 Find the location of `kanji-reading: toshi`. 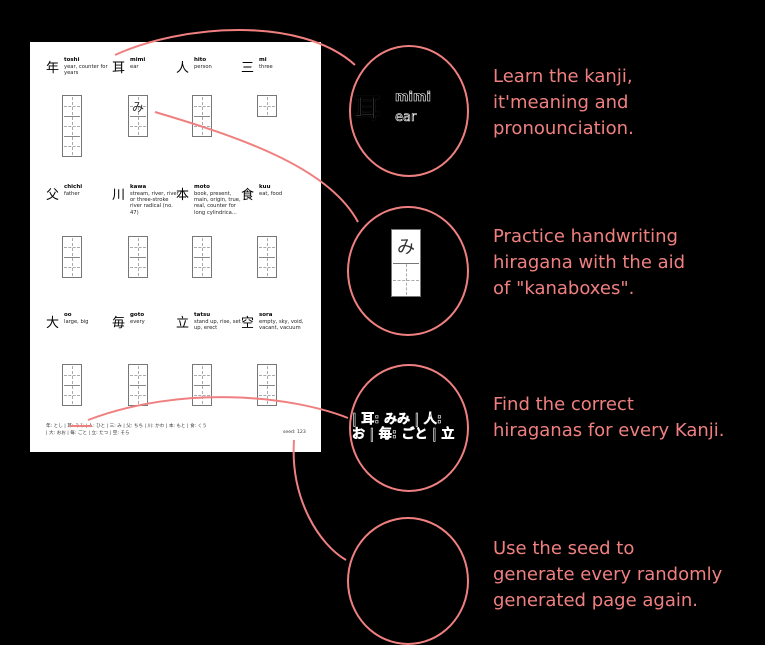

kanji-reading: toshi is located at coordinates (72, 60).